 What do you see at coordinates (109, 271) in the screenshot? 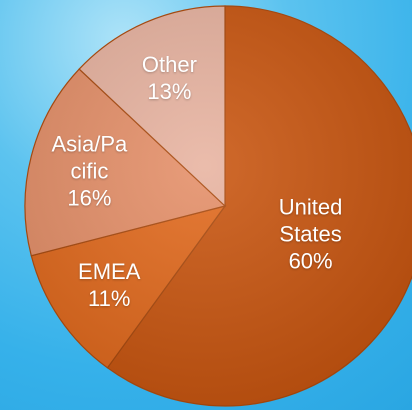
I see `slice-name: EMEA` at bounding box center [109, 271].